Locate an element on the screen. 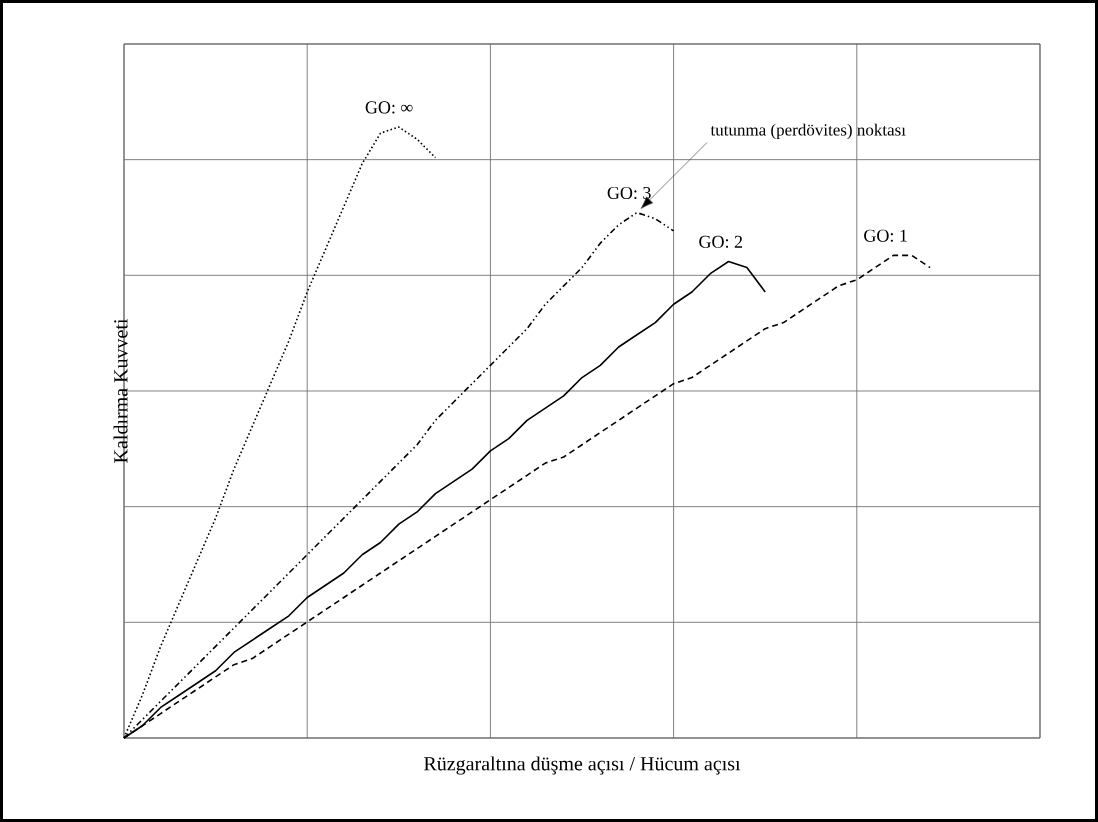 The width and height of the screenshot is (1098, 822). series-label: GO: 2 is located at coordinates (721, 241).